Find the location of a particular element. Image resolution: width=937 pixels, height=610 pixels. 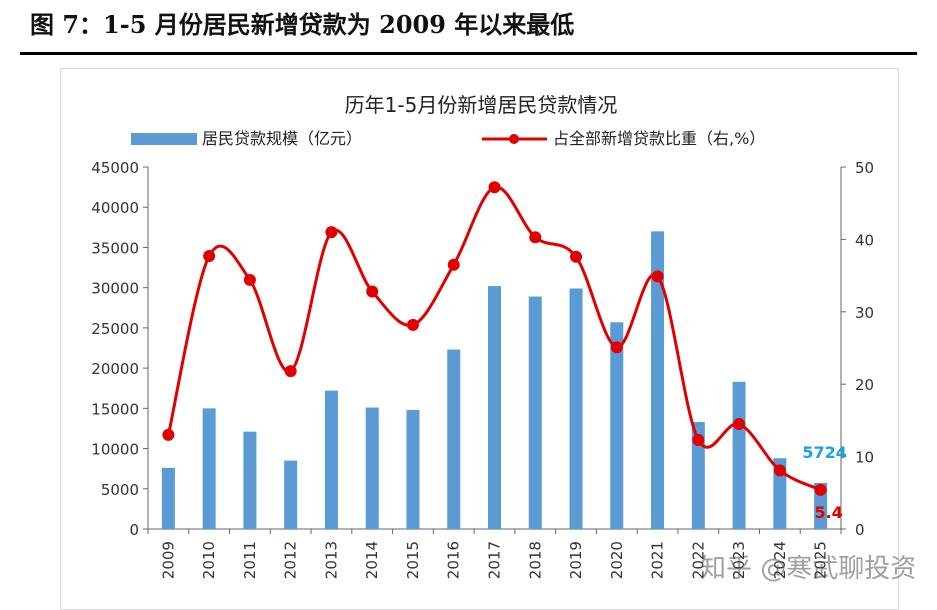

y-left-tick-label: 10000 is located at coordinates (115, 450).